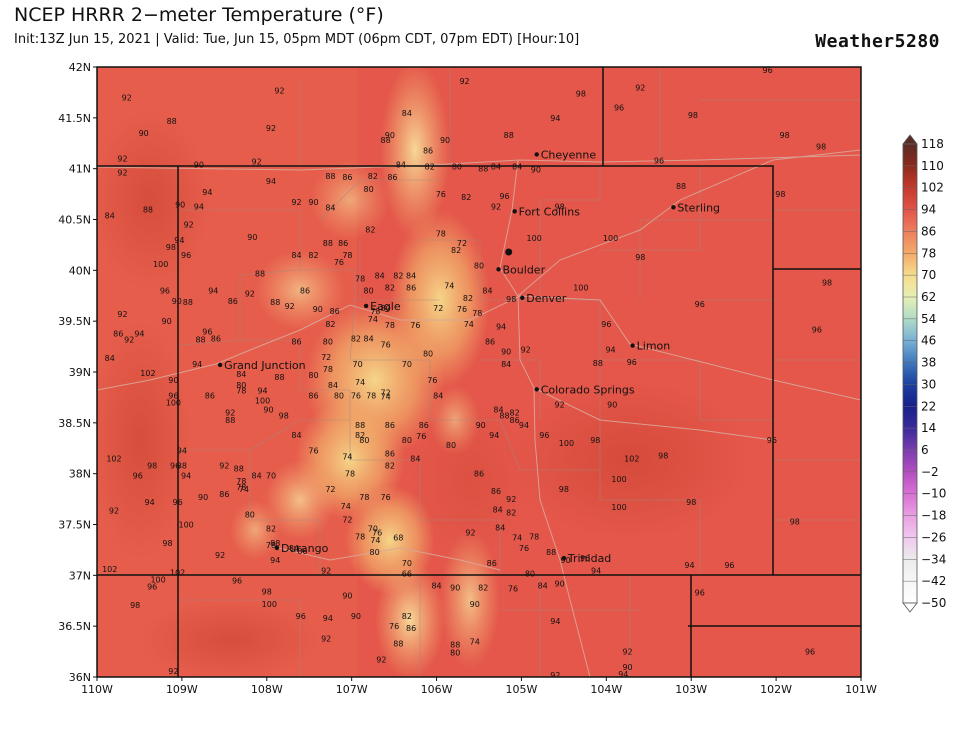  What do you see at coordinates (265, 365) in the screenshot?
I see `city-label: Grand Junction` at bounding box center [265, 365].